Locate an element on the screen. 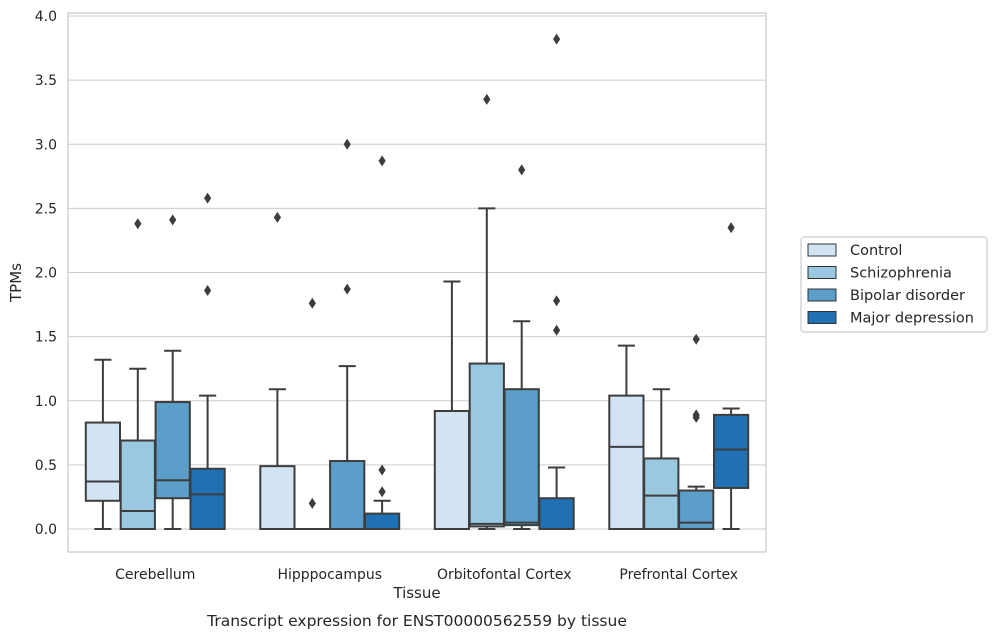 The height and width of the screenshot is (639, 997). legend-label: Major depression is located at coordinates (912, 319).